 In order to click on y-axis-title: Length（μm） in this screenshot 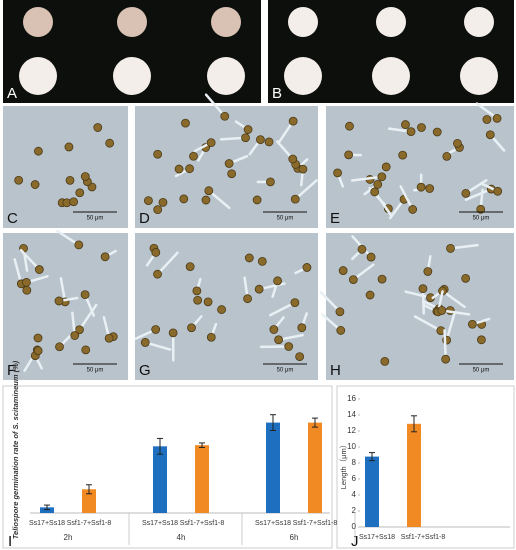, I will do `click(343, 465)`.